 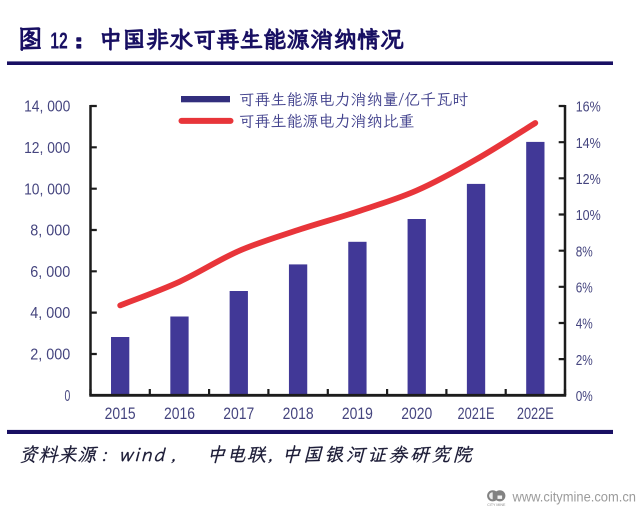 What do you see at coordinates (574, 497) in the screenshot?
I see `svg-text: www.citymine.com.cn` at bounding box center [574, 497].